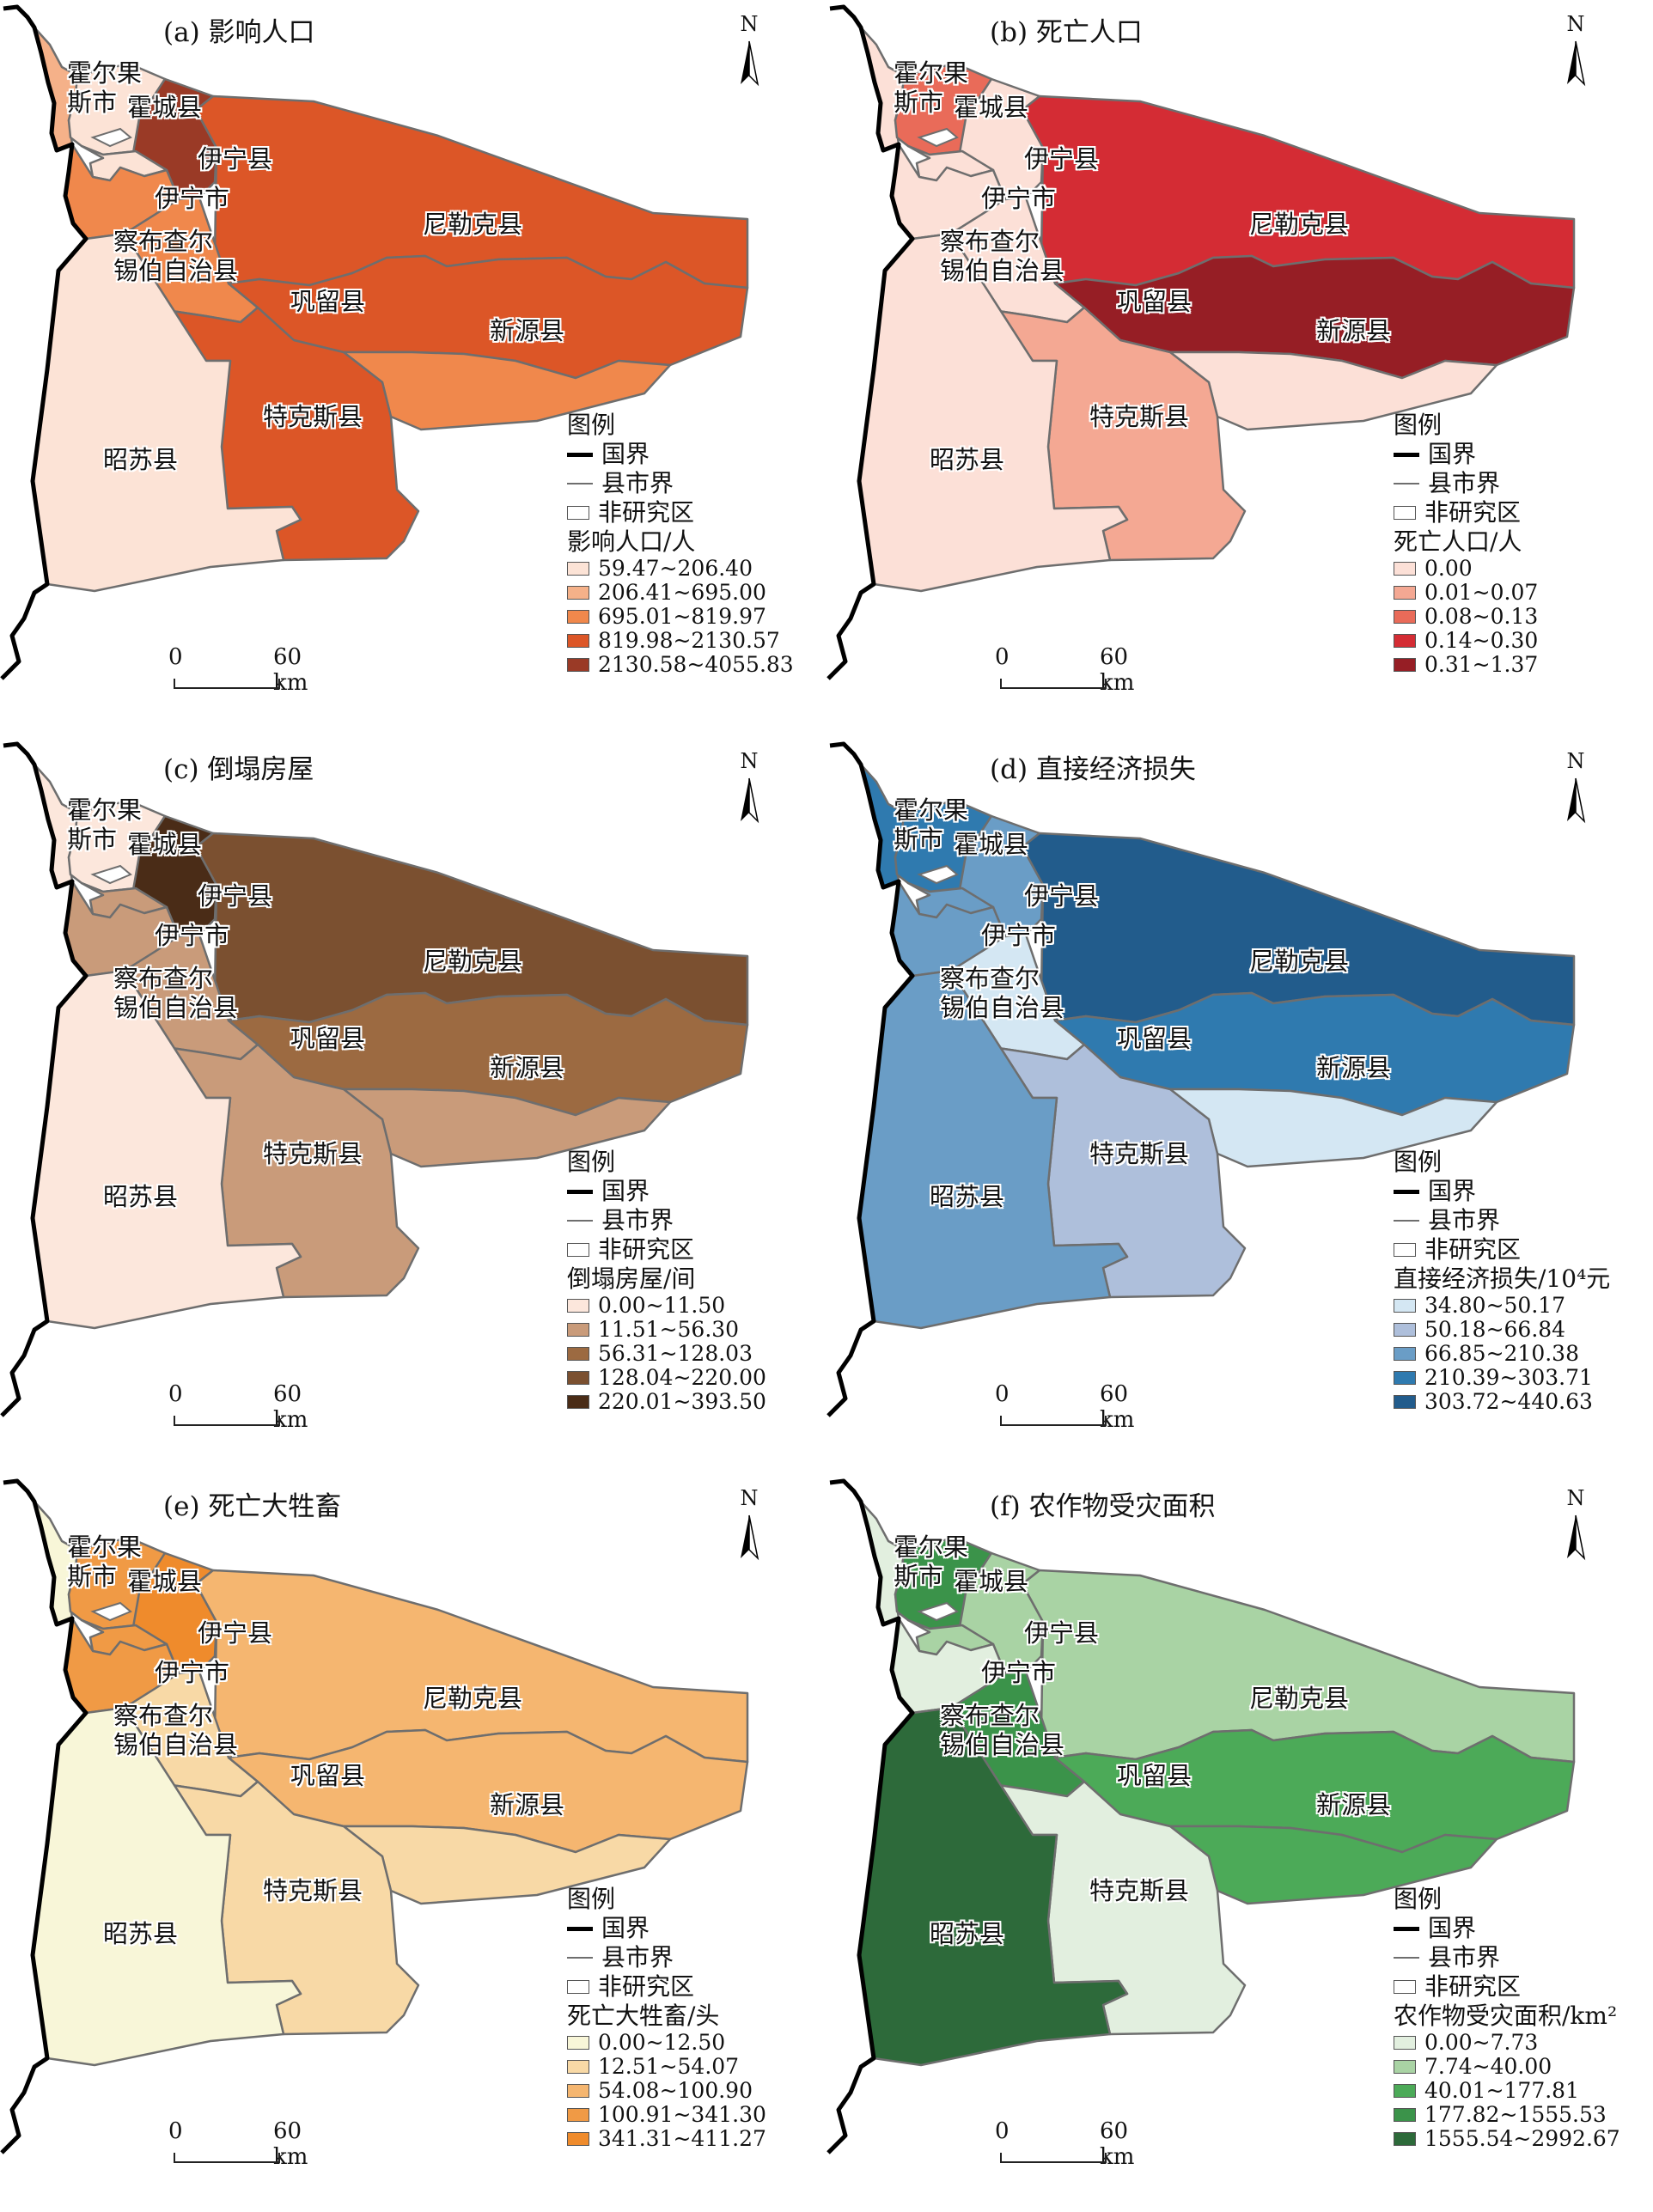 Image resolution: width=1653 pixels, height=2212 pixels. Describe the element at coordinates (666, 2066) in the screenshot. I see `legend-bin: 12.51~54.07` at that location.